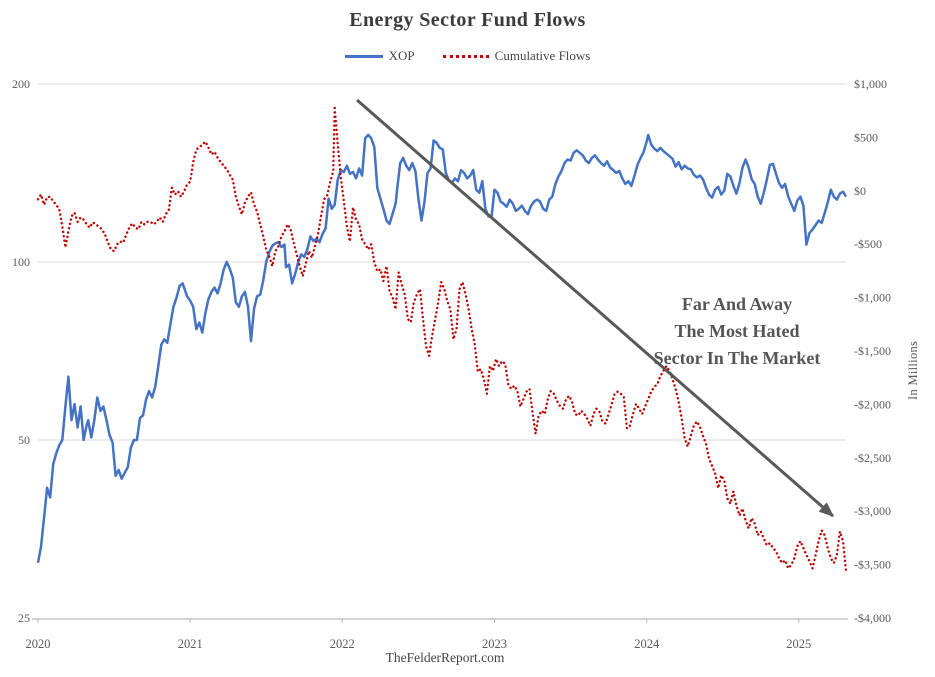  What do you see at coordinates (868, 244) in the screenshot?
I see `right-axis-tick-label: -$500` at bounding box center [868, 244].